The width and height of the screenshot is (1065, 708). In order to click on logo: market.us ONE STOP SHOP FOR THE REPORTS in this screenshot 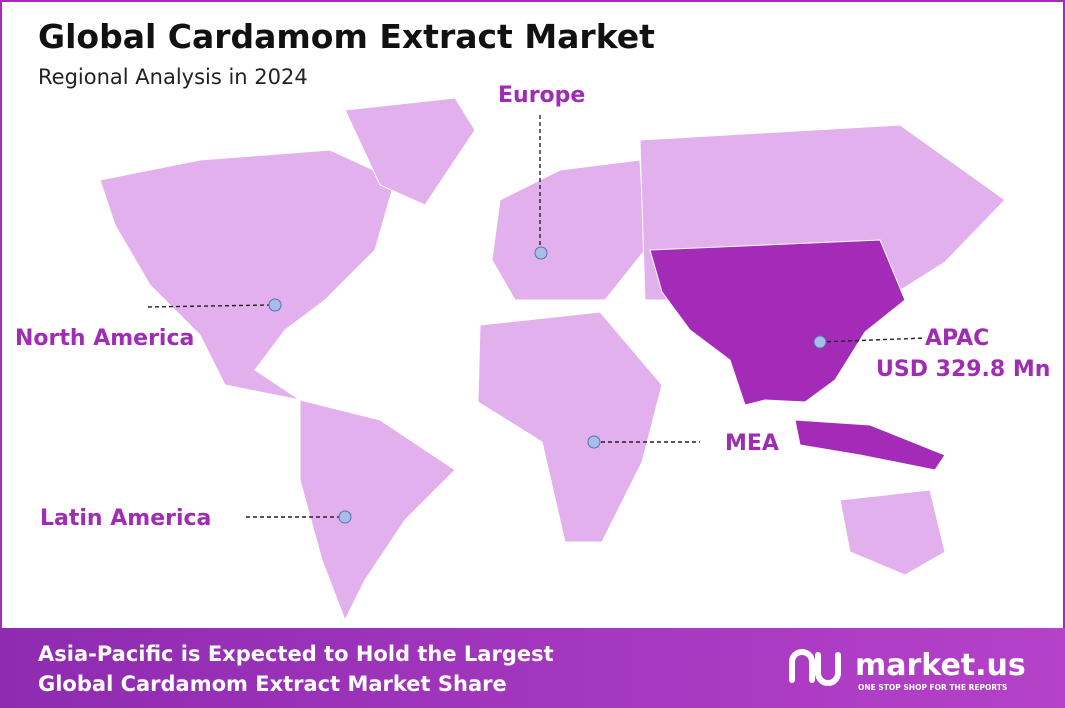, I will do `click(907, 670)`.